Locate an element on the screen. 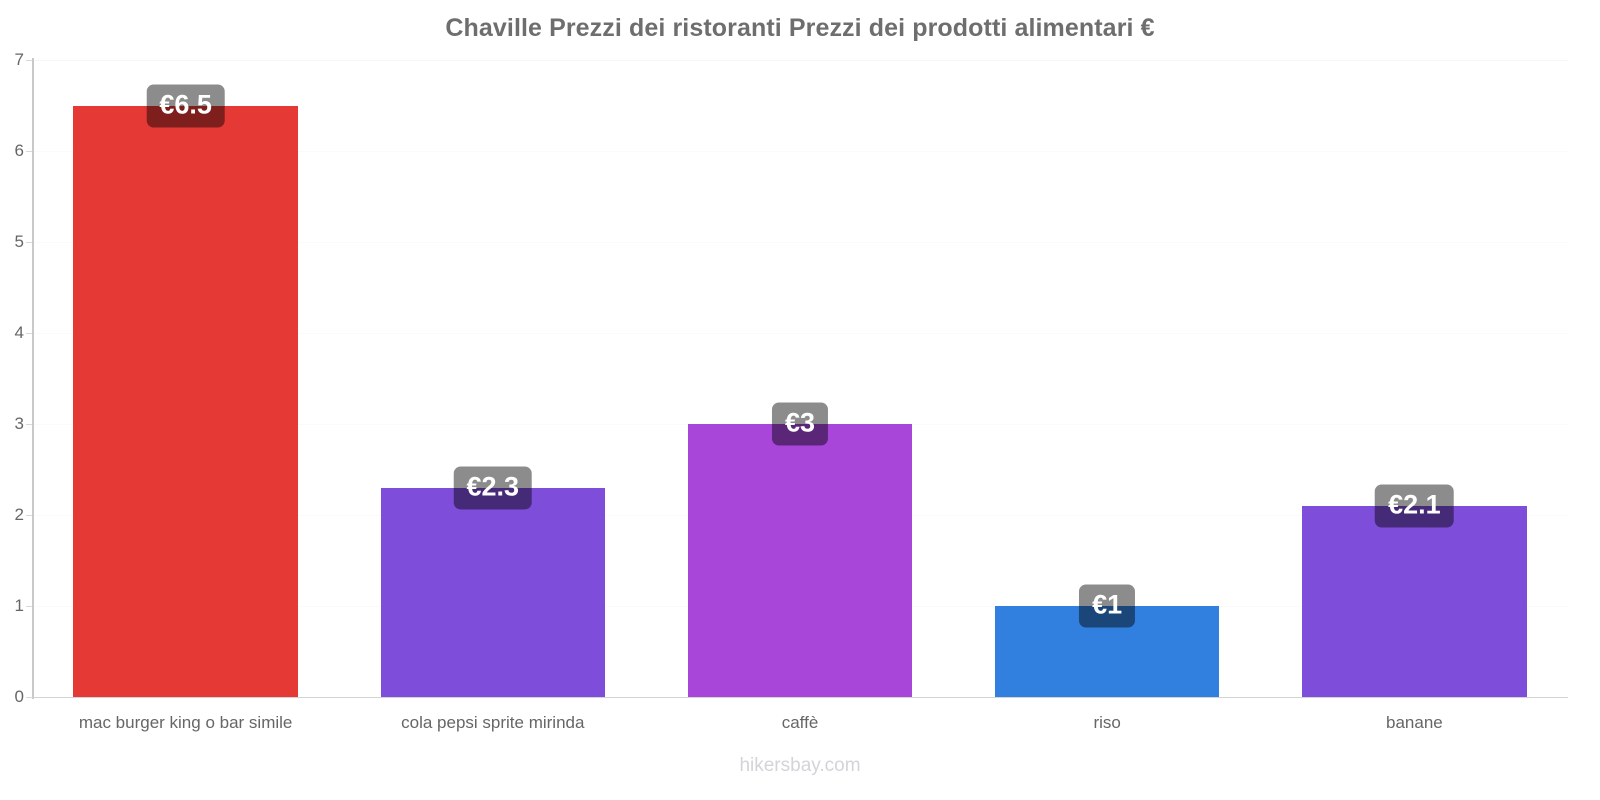 This screenshot has width=1600, height=800. y-axis-tick-label: 0 is located at coordinates (19, 696).